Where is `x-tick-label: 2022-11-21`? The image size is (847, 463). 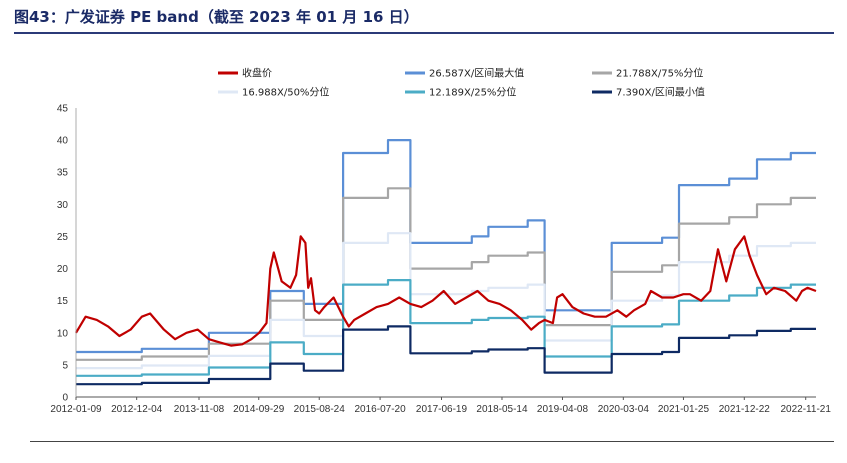 x-tick-label: 2022-11-21 is located at coordinates (805, 409).